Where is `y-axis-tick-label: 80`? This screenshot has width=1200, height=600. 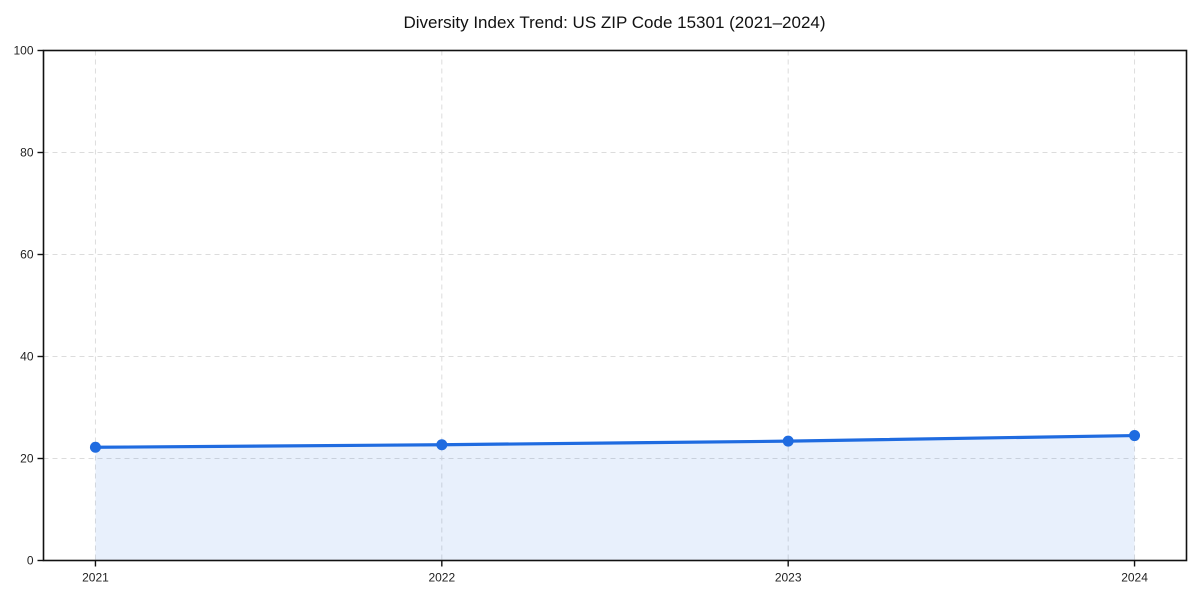
y-axis-tick-label: 80 is located at coordinates (27, 153).